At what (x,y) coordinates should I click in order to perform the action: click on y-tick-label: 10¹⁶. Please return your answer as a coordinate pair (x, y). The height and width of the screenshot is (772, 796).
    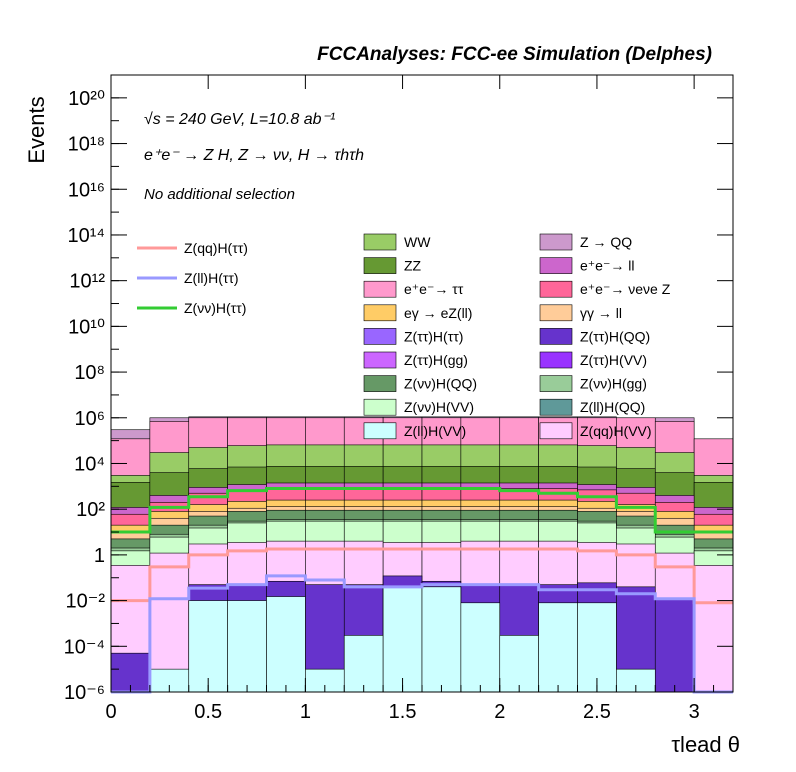
    Looking at the image, I should click on (86, 190).